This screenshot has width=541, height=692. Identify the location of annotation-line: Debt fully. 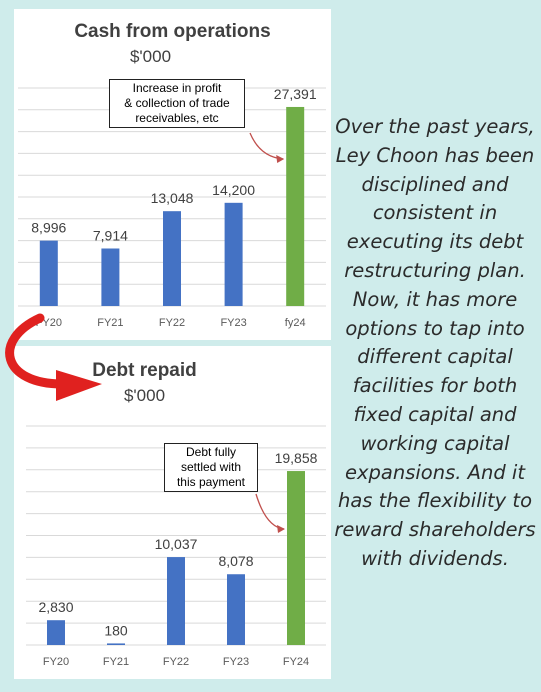
(211, 452).